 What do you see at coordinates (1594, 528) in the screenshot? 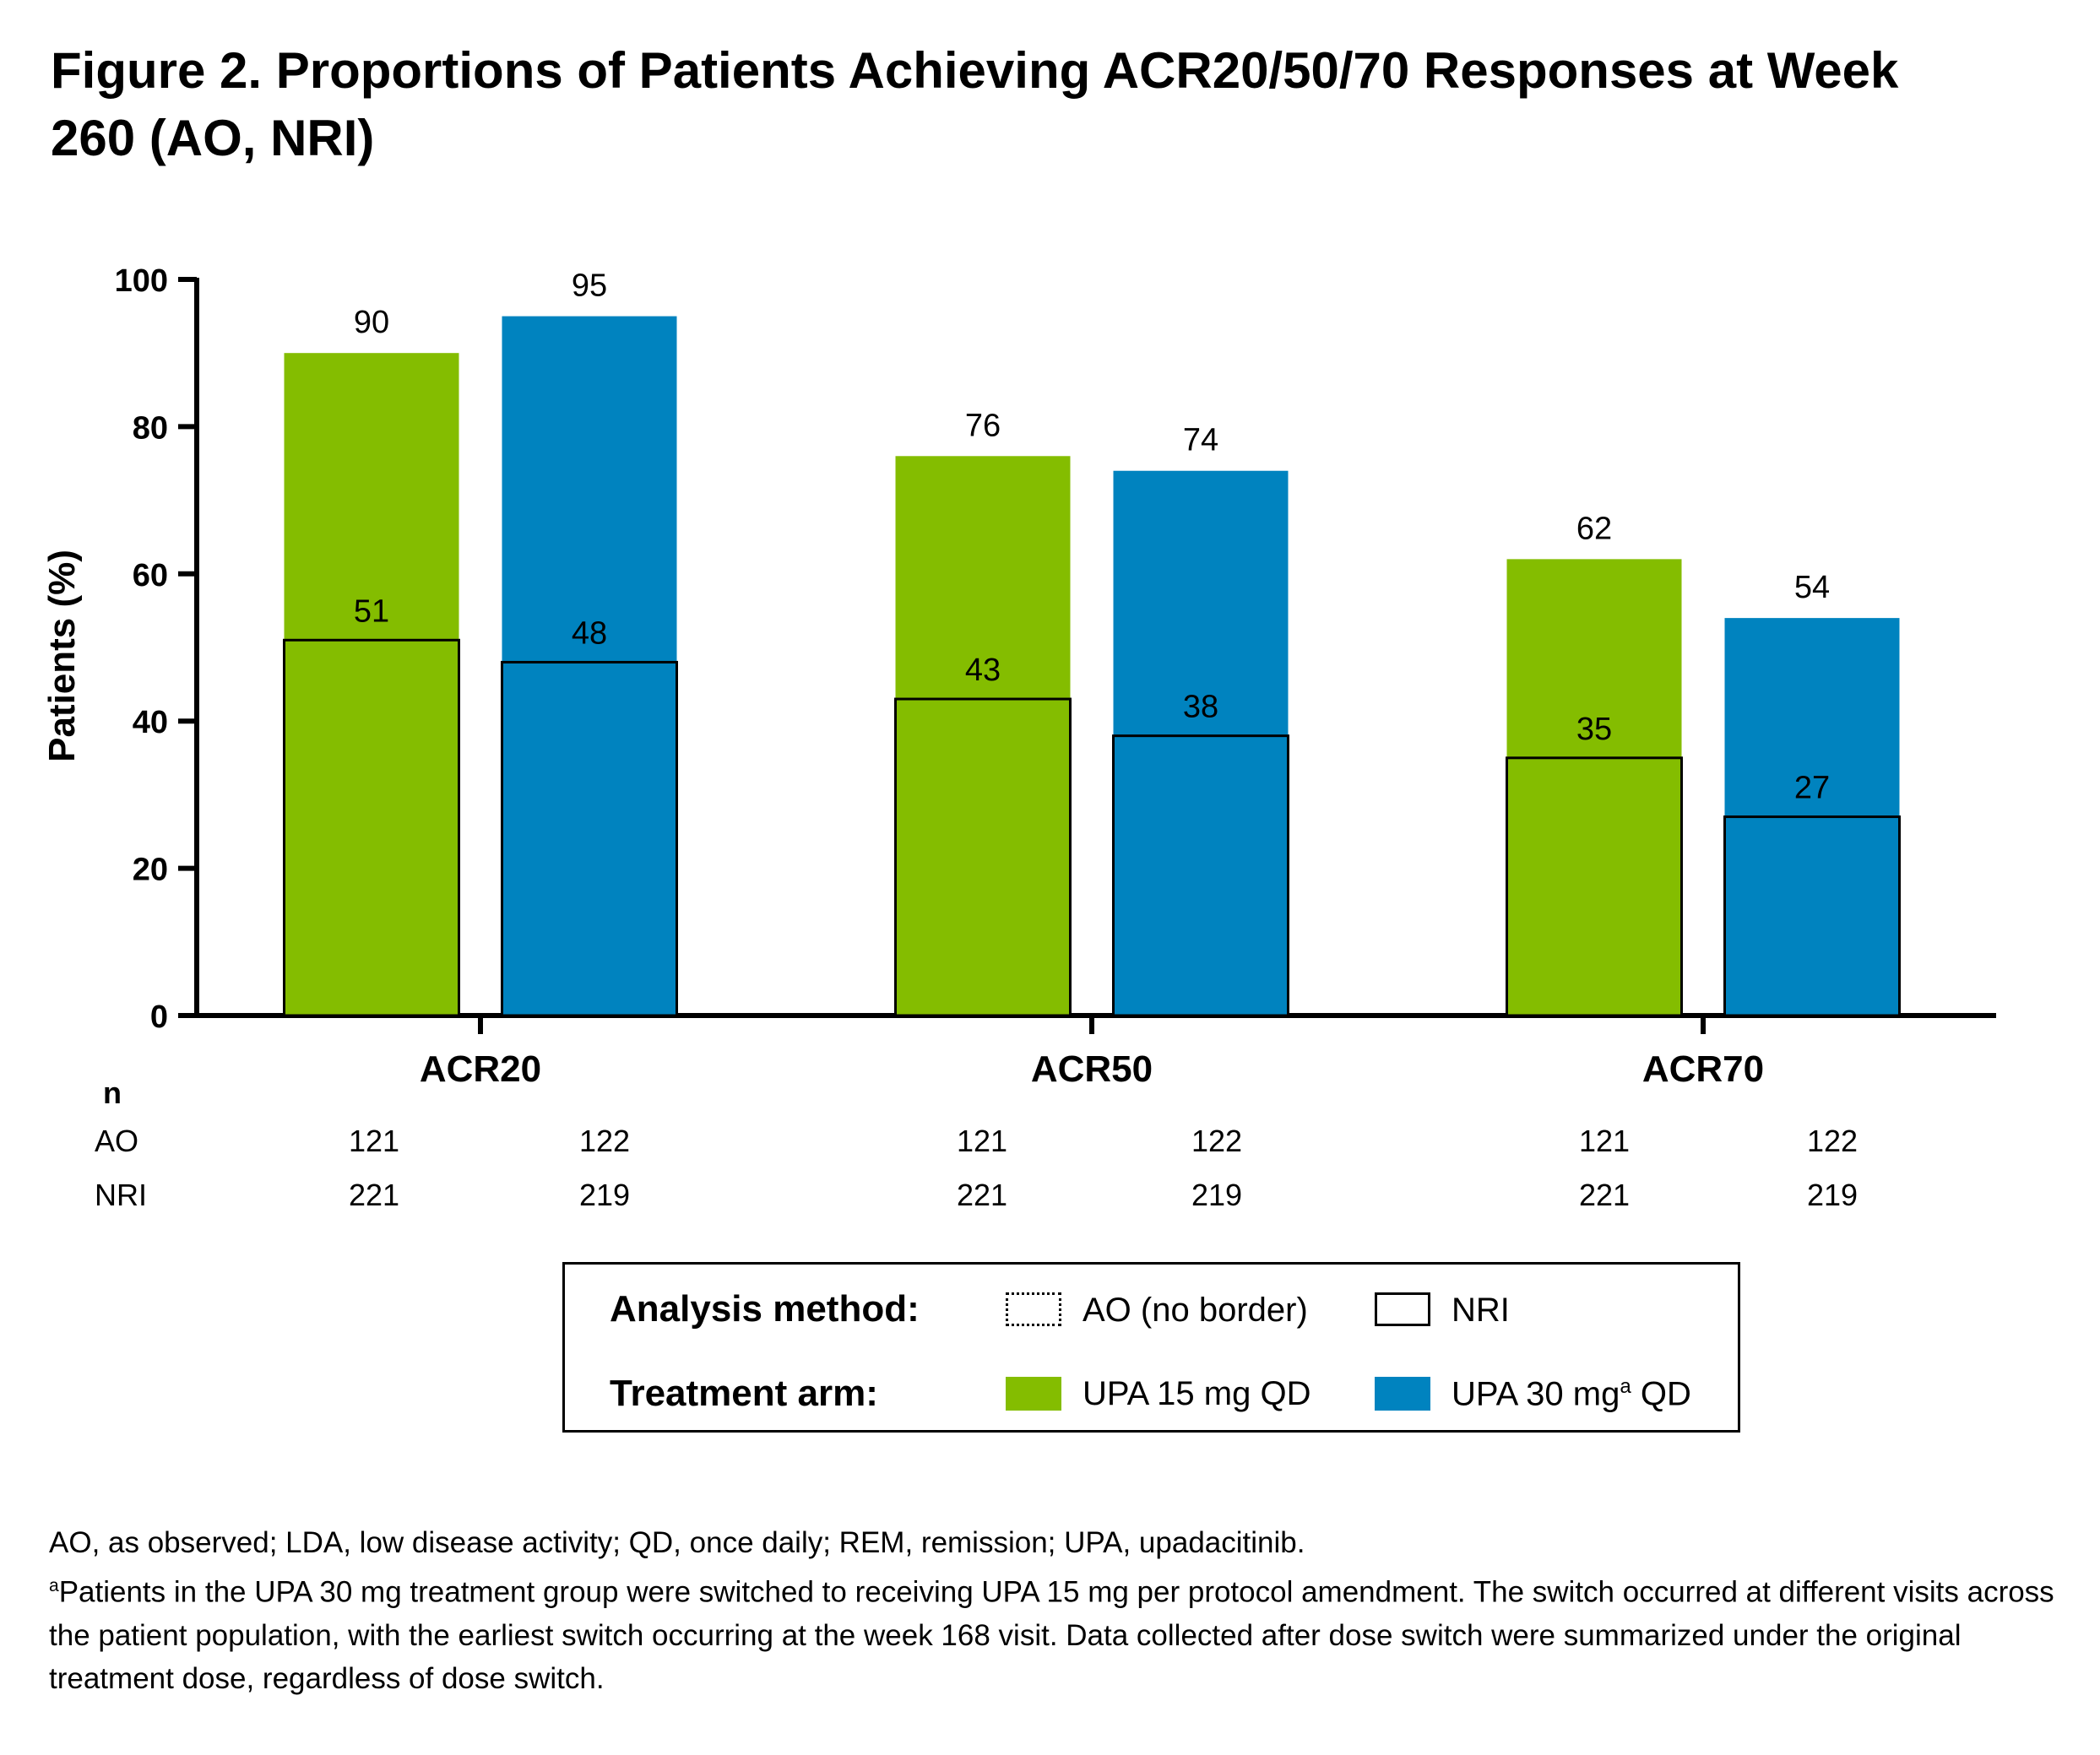
I see `data-label-ao: 62` at bounding box center [1594, 528].